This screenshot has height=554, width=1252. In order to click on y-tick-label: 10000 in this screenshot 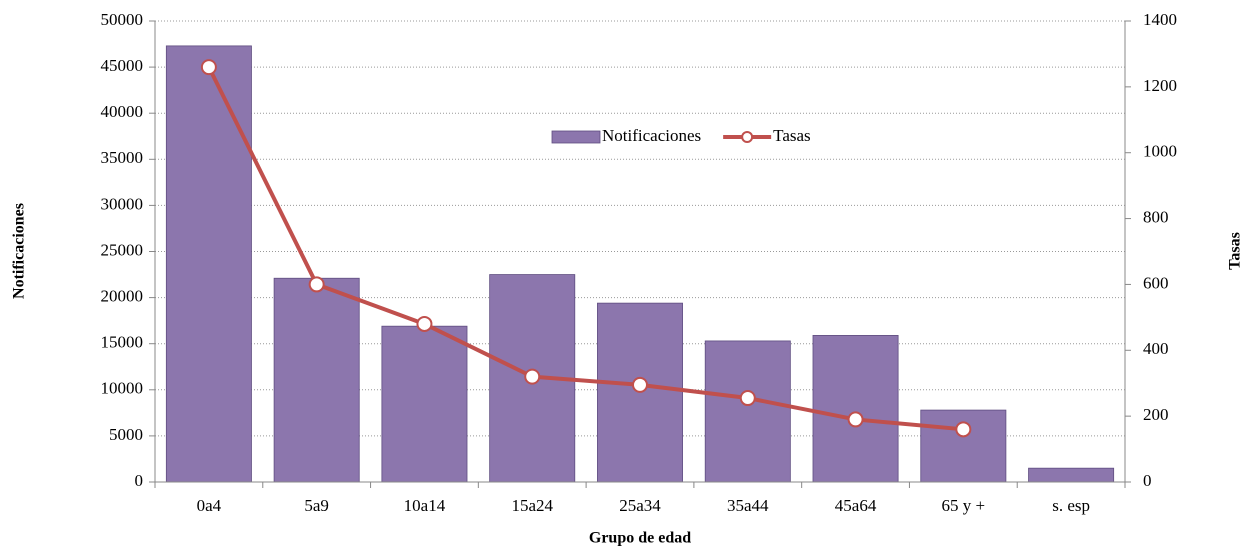, I will do `click(122, 388)`.